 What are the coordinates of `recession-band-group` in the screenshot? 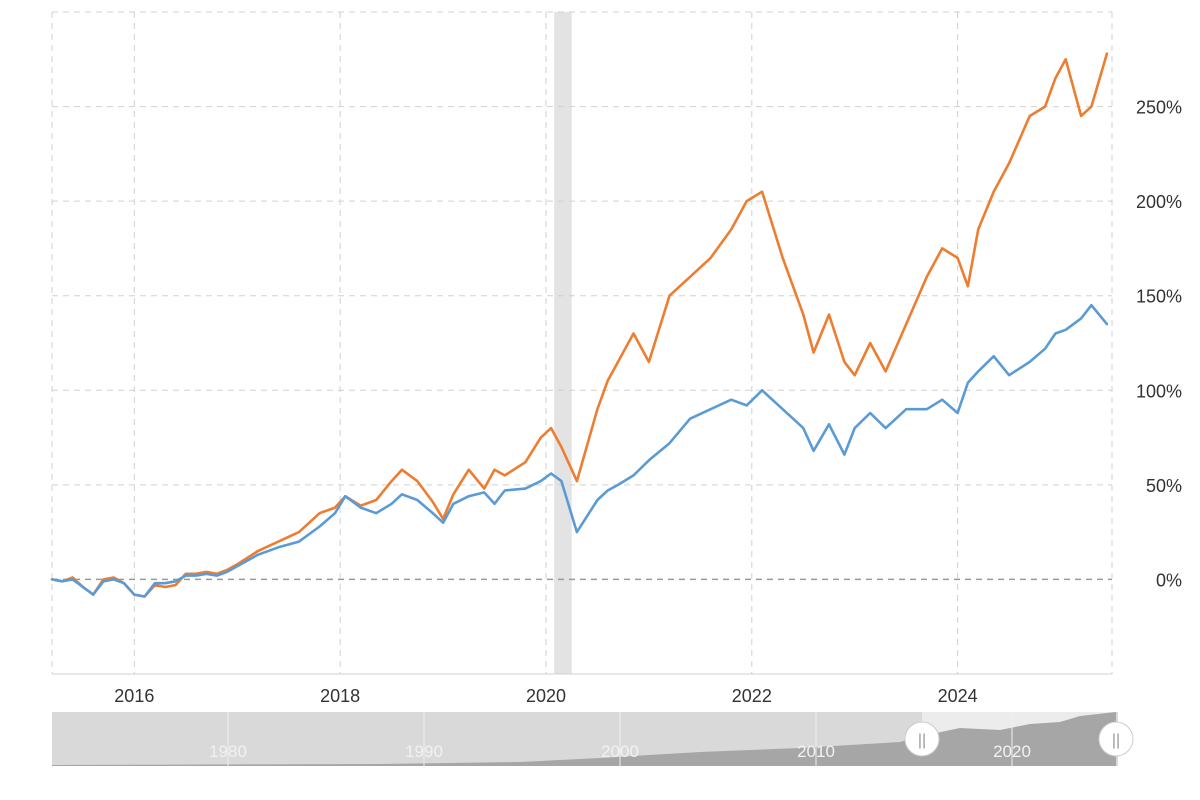 It's located at (563, 343).